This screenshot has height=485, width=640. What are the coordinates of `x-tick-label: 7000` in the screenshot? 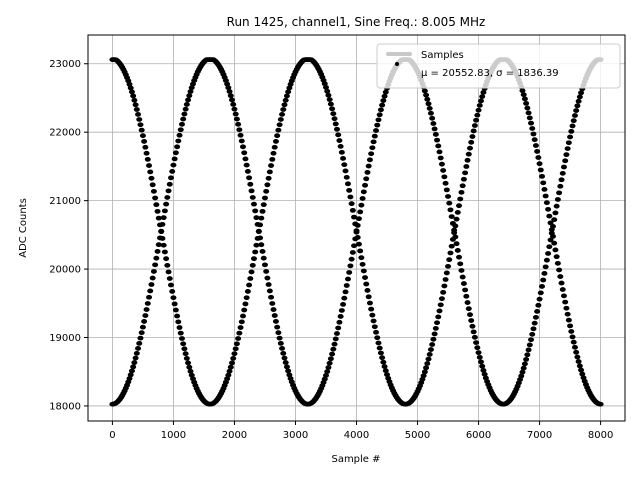 It's located at (539, 435).